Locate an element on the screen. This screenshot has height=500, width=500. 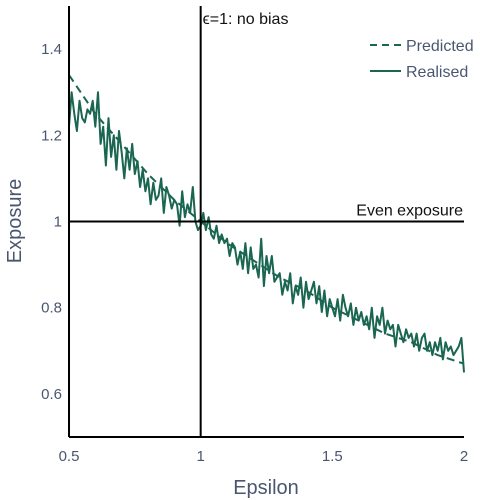
y-tick-label: 0.8 is located at coordinates (51, 308).